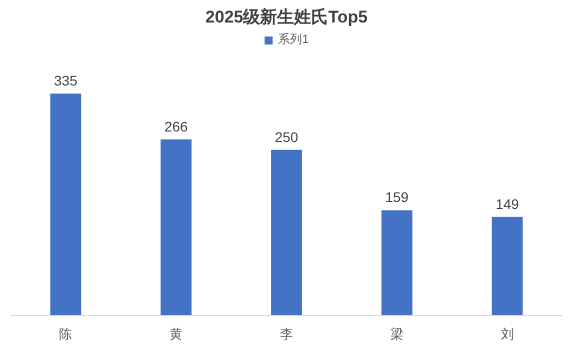 The width and height of the screenshot is (572, 344). Describe the element at coordinates (176, 334) in the screenshot. I see `x-tick-label: 黄` at that location.